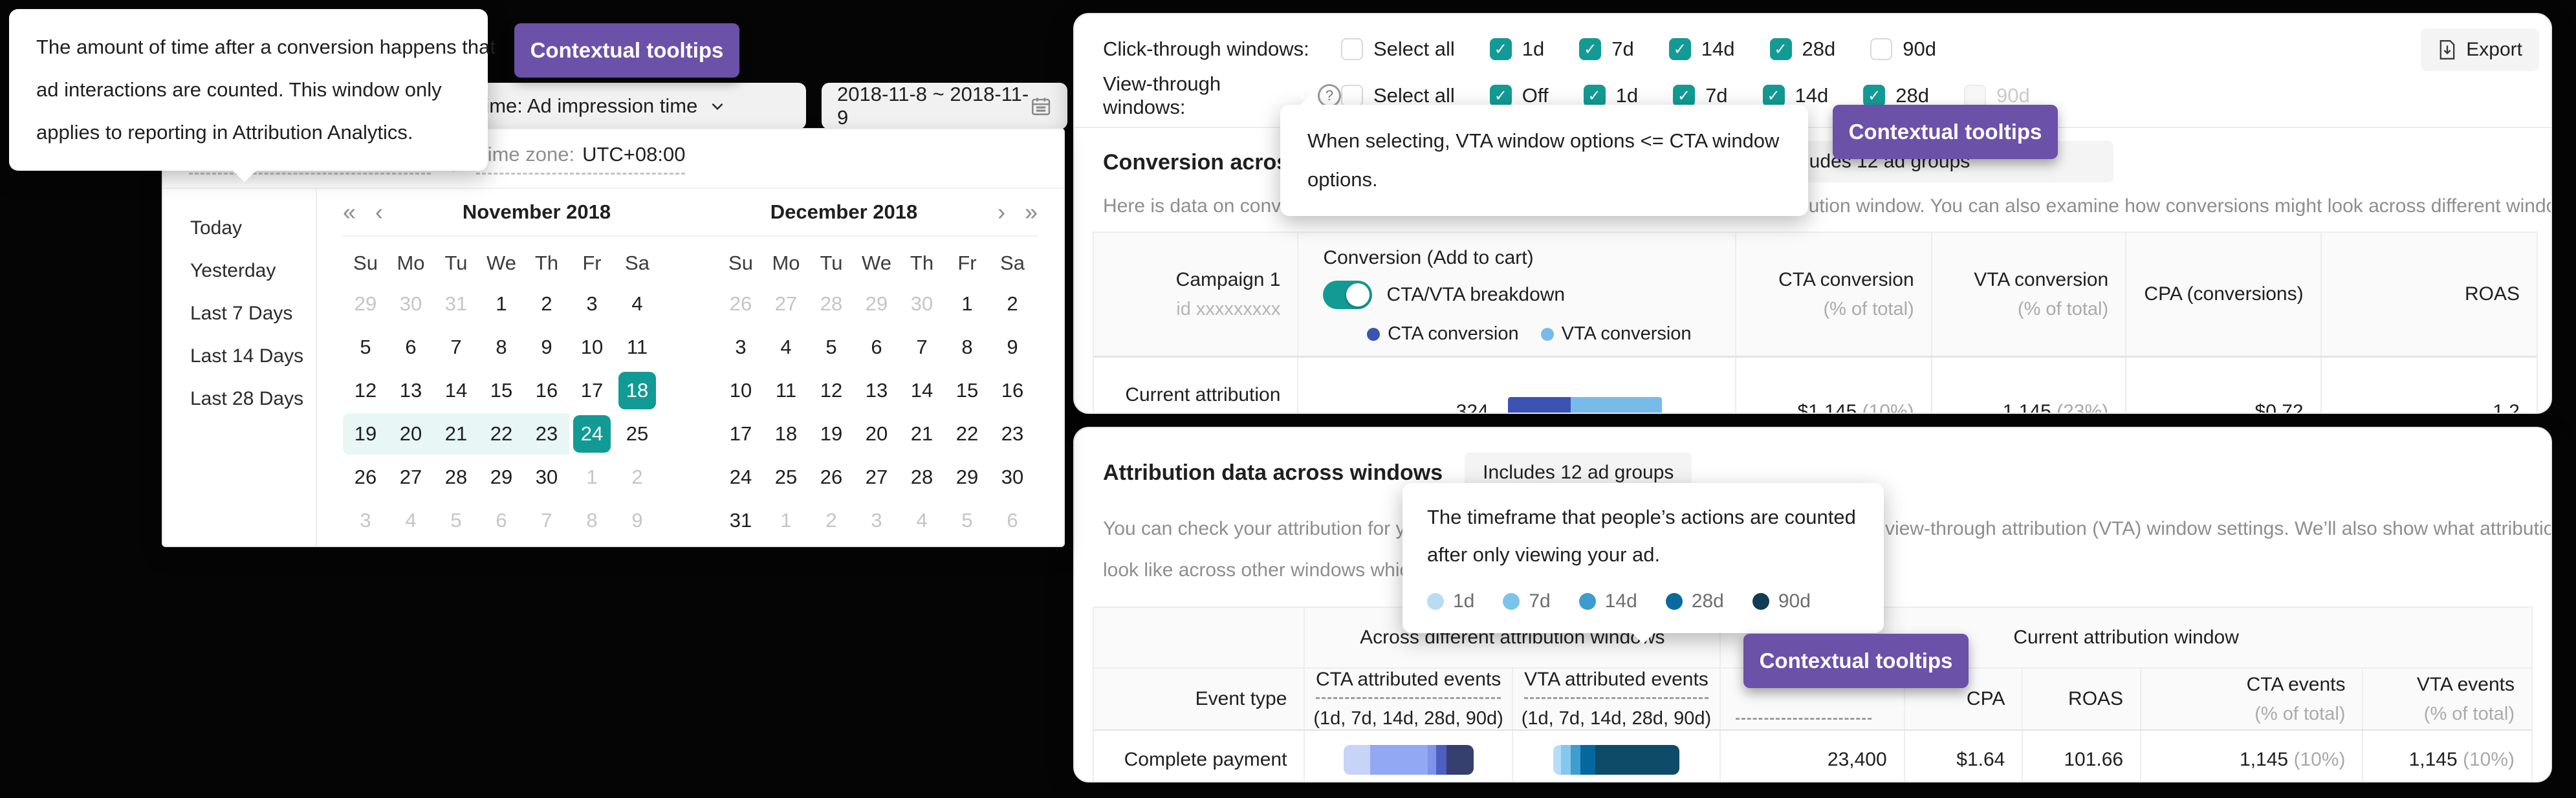 The width and height of the screenshot is (2576, 798). What do you see at coordinates (379, 212) in the screenshot?
I see `prev-month-button: ‹` at bounding box center [379, 212].